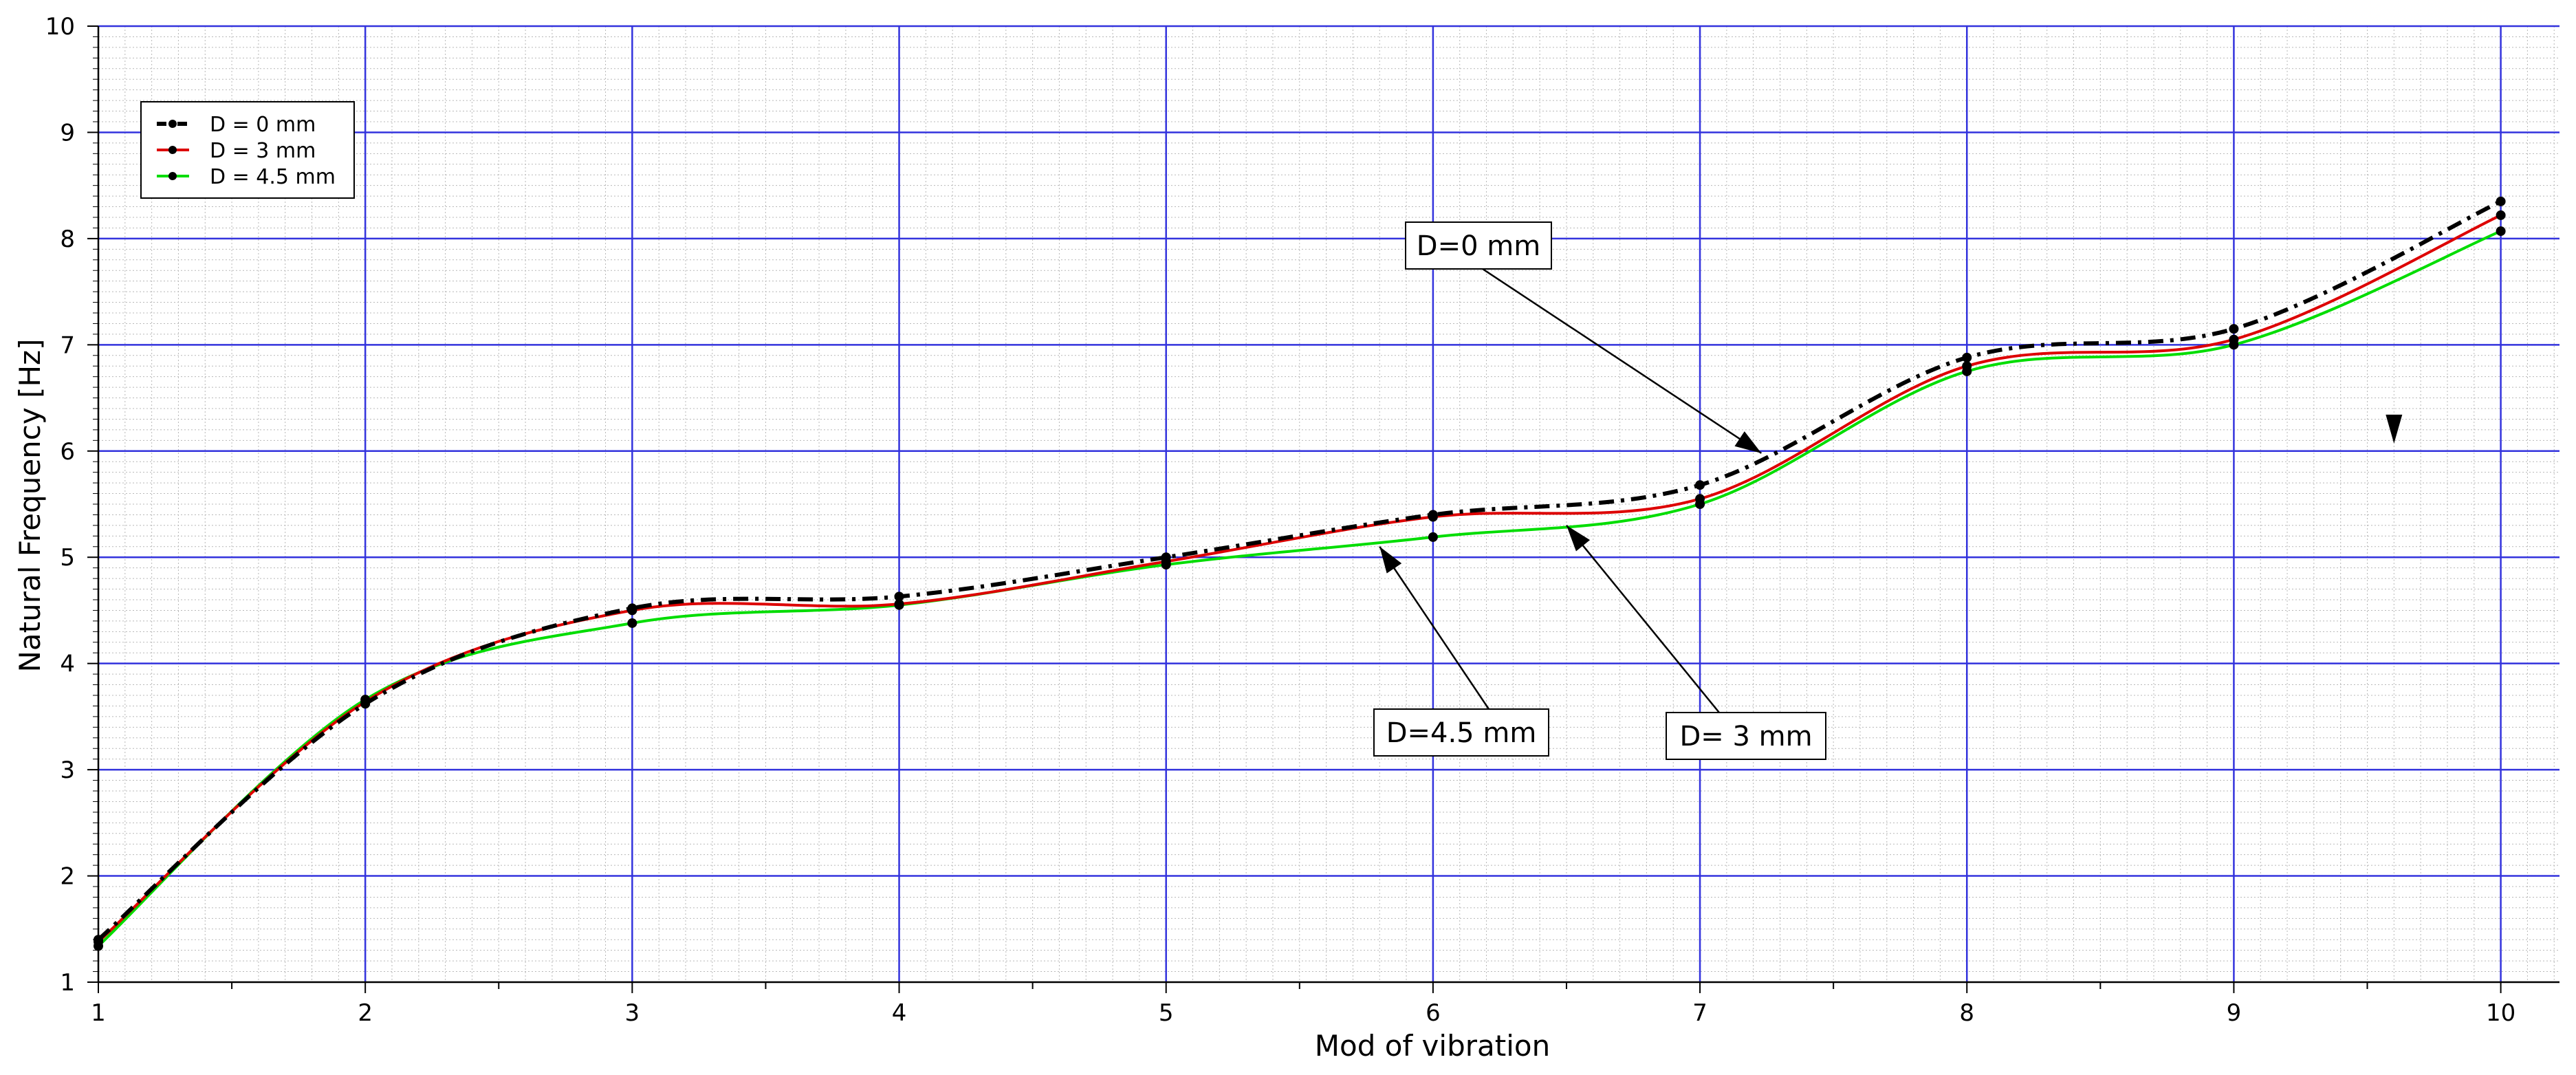 Image resolution: width=2576 pixels, height=1075 pixels. What do you see at coordinates (67, 345) in the screenshot?
I see `y-tick-label: 7` at bounding box center [67, 345].